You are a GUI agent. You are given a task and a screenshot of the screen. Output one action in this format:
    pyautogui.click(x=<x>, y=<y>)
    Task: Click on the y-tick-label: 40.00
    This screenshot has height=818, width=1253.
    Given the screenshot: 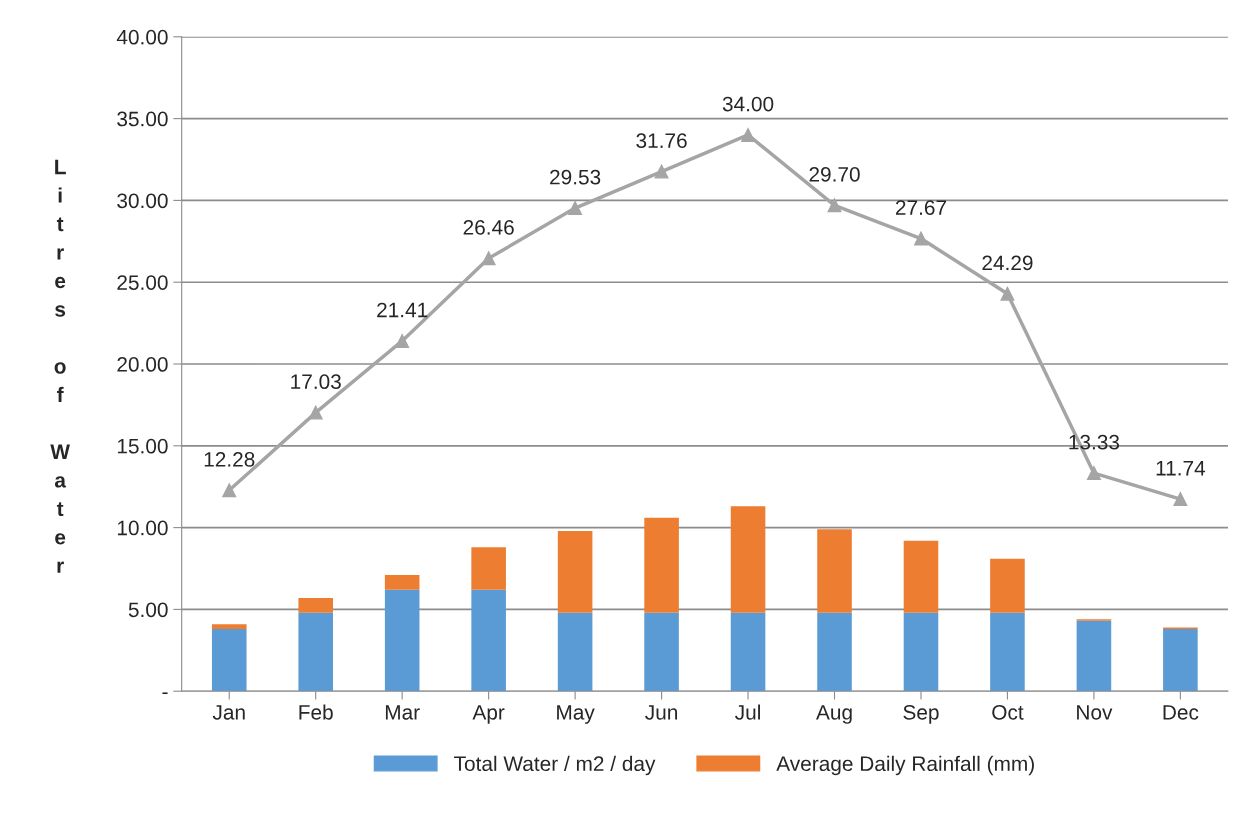 What is the action you would take?
    pyautogui.click(x=142, y=37)
    